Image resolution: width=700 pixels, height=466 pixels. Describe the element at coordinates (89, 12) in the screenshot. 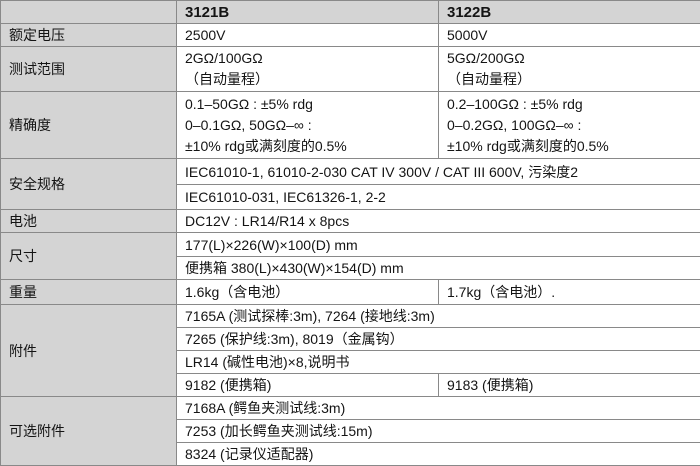

I see `header-empty-cell` at that location.